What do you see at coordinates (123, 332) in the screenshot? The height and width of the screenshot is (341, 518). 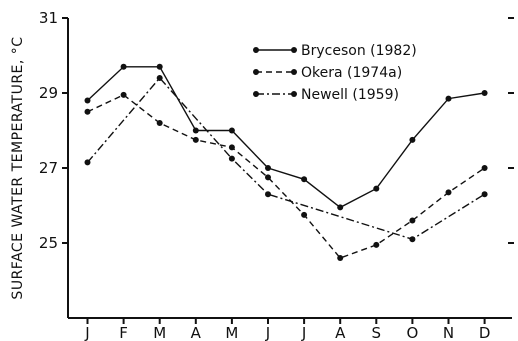 I see `x-tick-label-1: F` at bounding box center [123, 332].